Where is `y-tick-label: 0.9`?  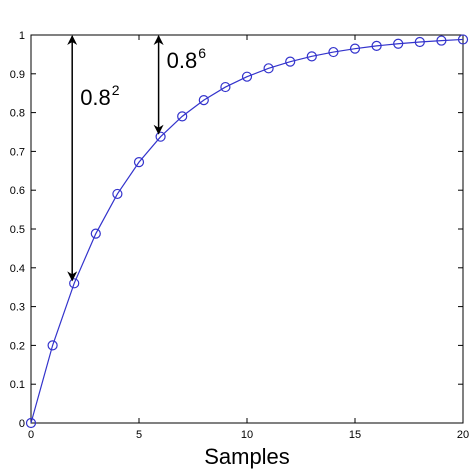
y-tick-label: 0.9 is located at coordinates (17, 75).